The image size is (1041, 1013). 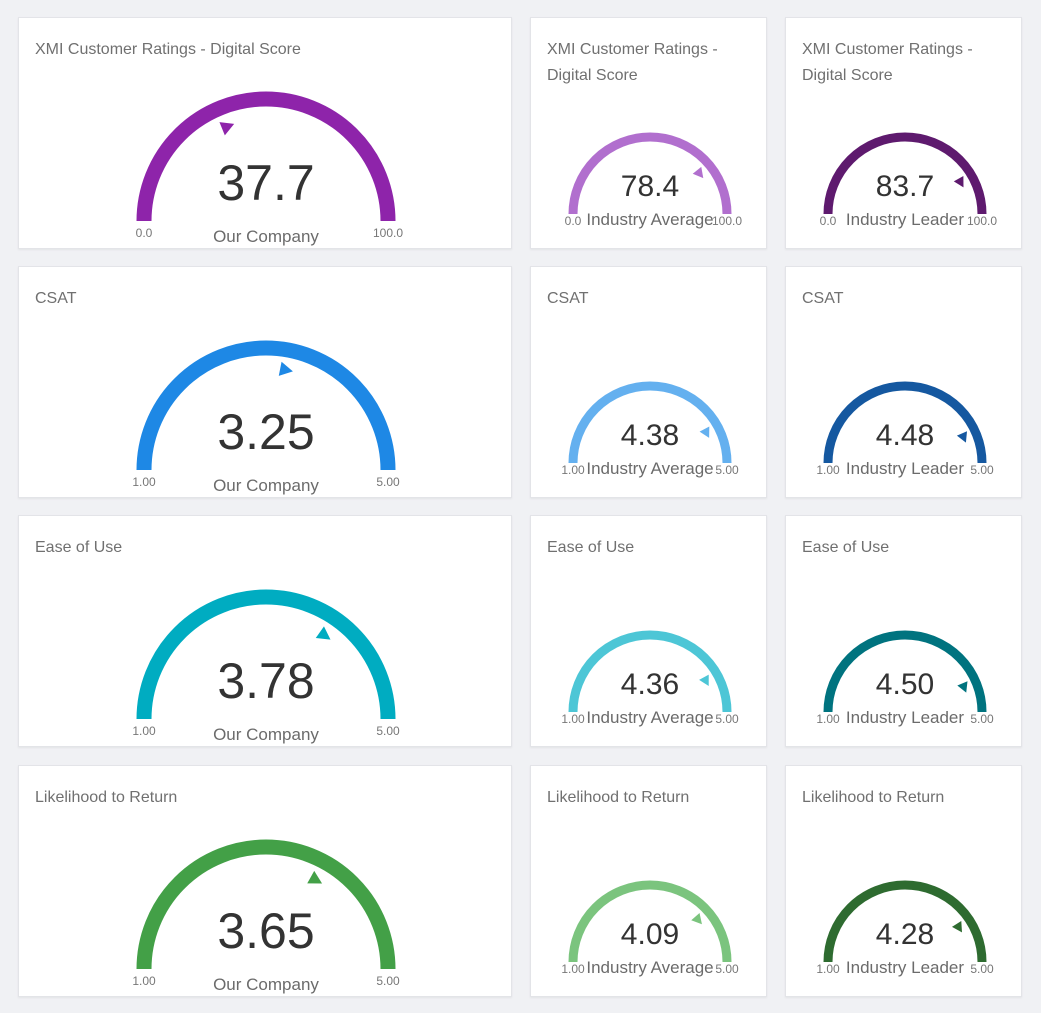 I want to click on gauge-value-label: 37.7, so click(x=265, y=183).